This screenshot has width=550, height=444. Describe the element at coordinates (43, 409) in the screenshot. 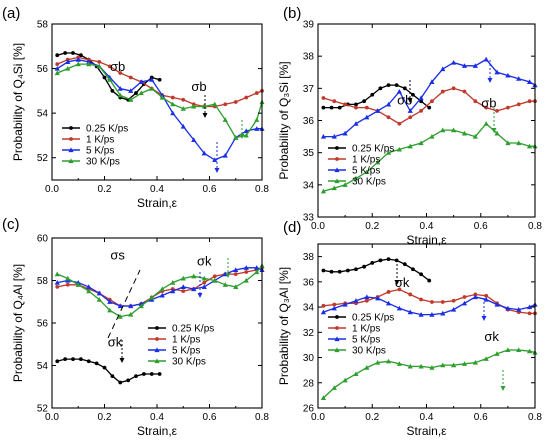

I see `y-tick-label: 52` at that location.